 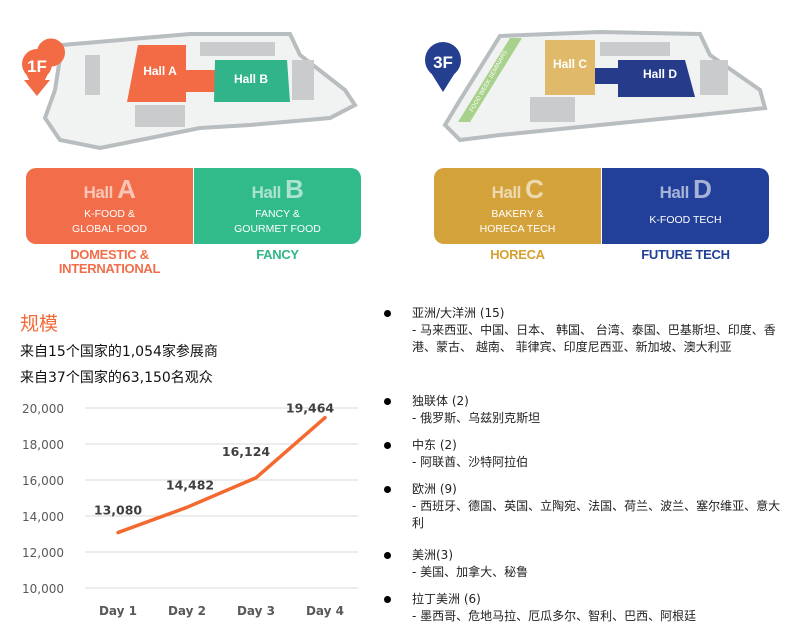 I want to click on floor-map-3f: FOOD WEEK SEMINARS Hall C Hall D 3F, so click(x=596, y=86).